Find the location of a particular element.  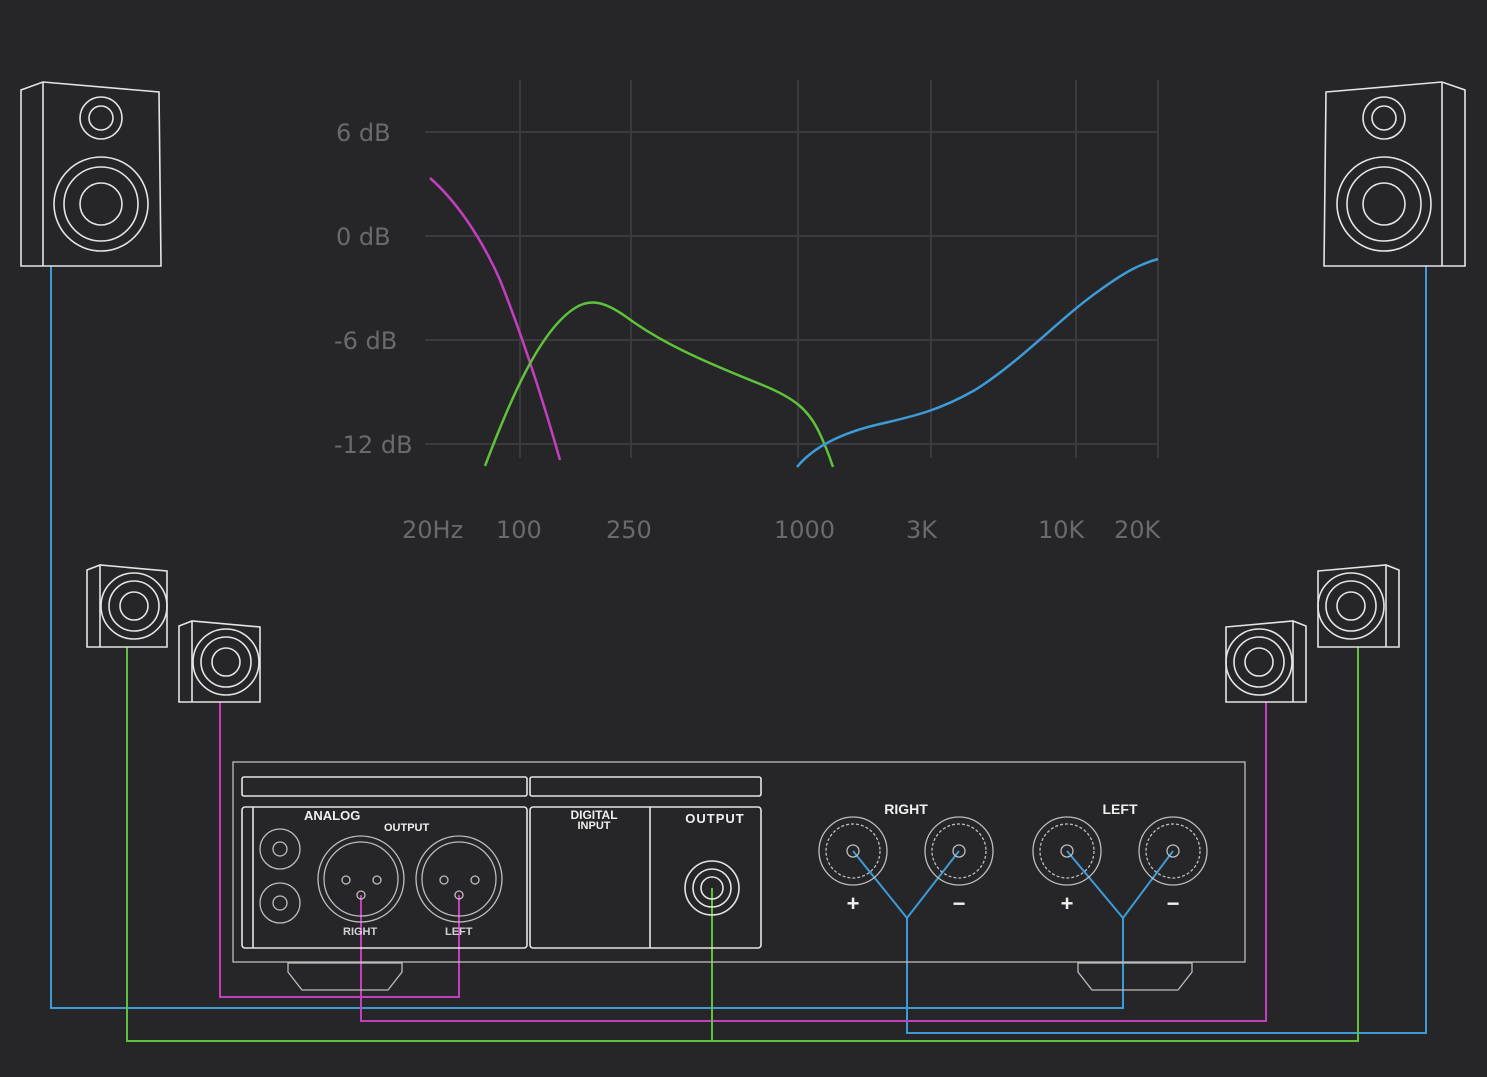

output-label: OUTPUT is located at coordinates (407, 828).